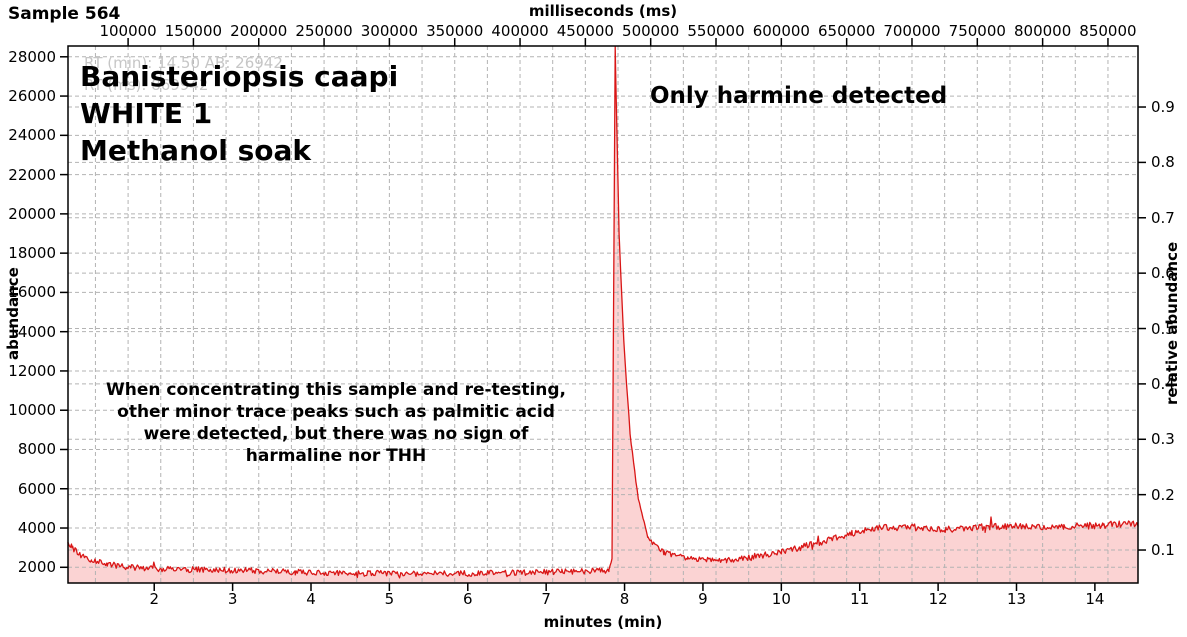 The width and height of the screenshot is (1187, 637). I want to click on bottom-axis-tick-label: 9, so click(703, 599).